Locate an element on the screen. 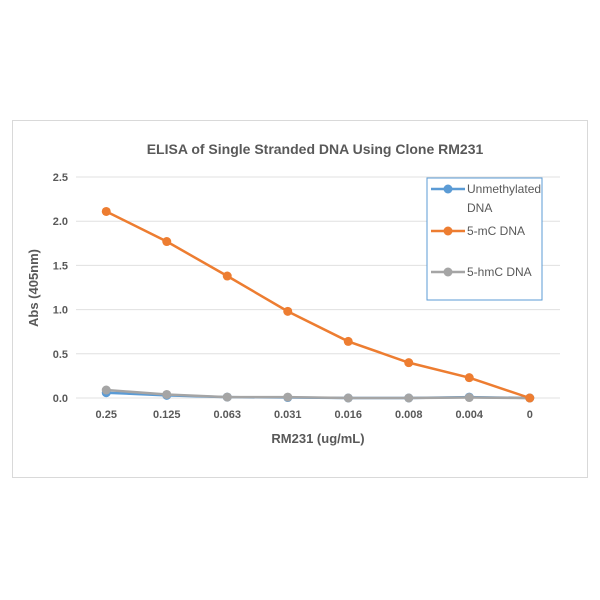 The image size is (600, 600). y-tick-label: 0.0 is located at coordinates (60, 399).